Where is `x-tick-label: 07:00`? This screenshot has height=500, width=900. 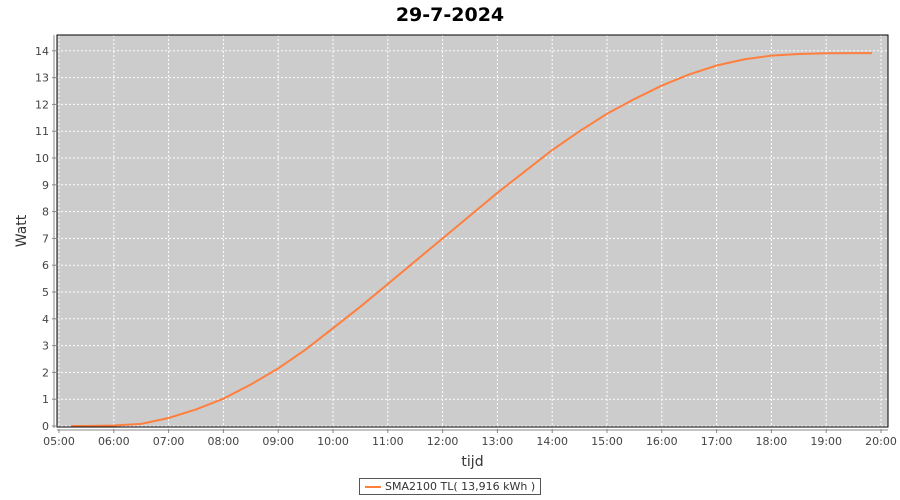
x-tick-label: 07:00 is located at coordinates (169, 441).